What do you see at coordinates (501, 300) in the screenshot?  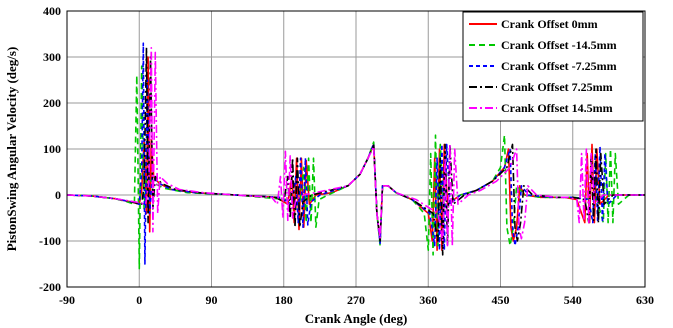 I see `x-tick-label: 450` at bounding box center [501, 300].